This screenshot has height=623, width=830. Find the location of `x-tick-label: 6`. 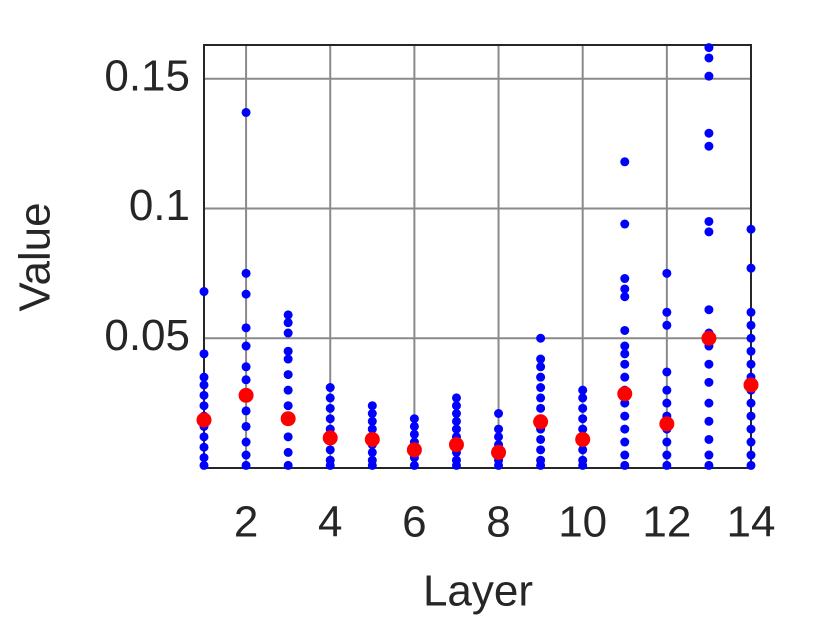

x-tick-label: 6 is located at coordinates (414, 522).